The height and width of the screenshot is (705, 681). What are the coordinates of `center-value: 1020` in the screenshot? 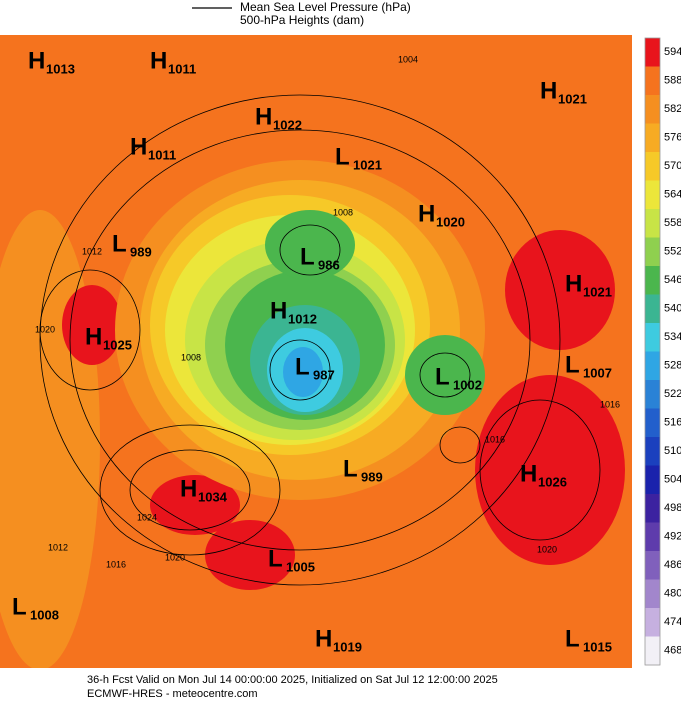 It's located at (450, 221).